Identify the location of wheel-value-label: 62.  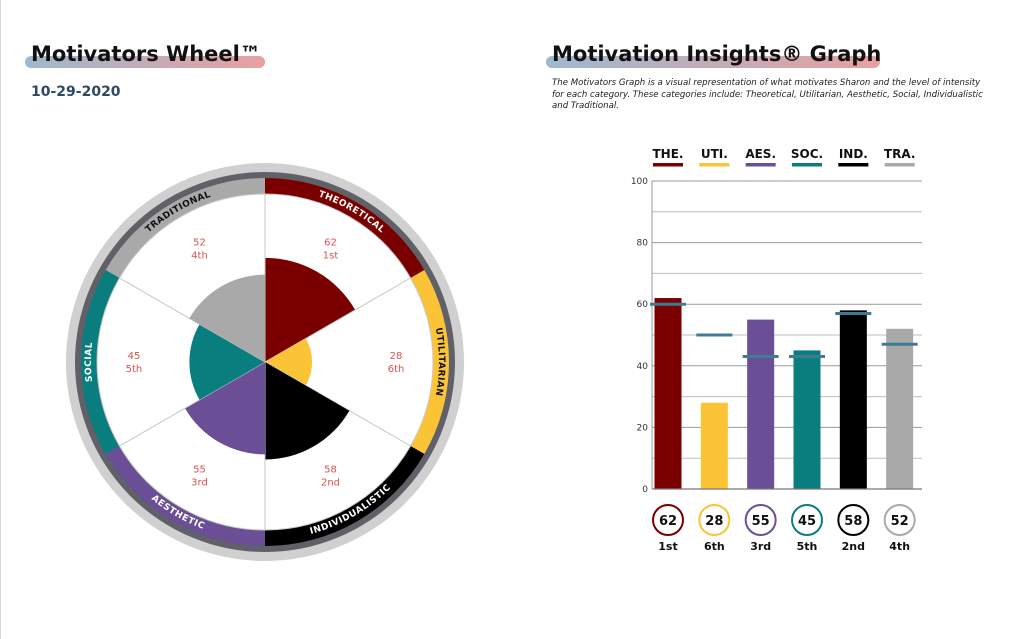
(330, 243).